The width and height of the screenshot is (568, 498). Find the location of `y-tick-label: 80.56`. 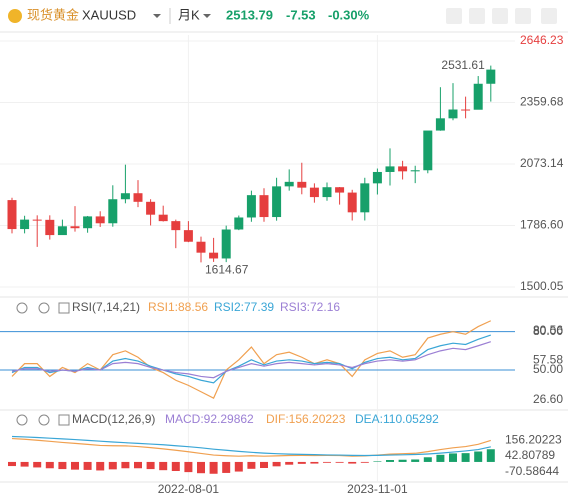

y-tick-label: 80.56 is located at coordinates (548, 330).